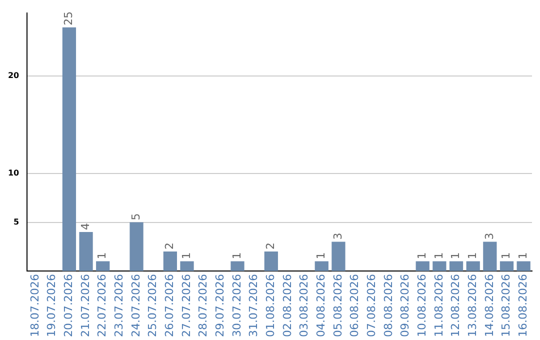 Image resolution: width=540 pixels, height=340 pixels. Describe the element at coordinates (506, 306) in the screenshot. I see `x-tick-label: 15.08.2026` at that location.